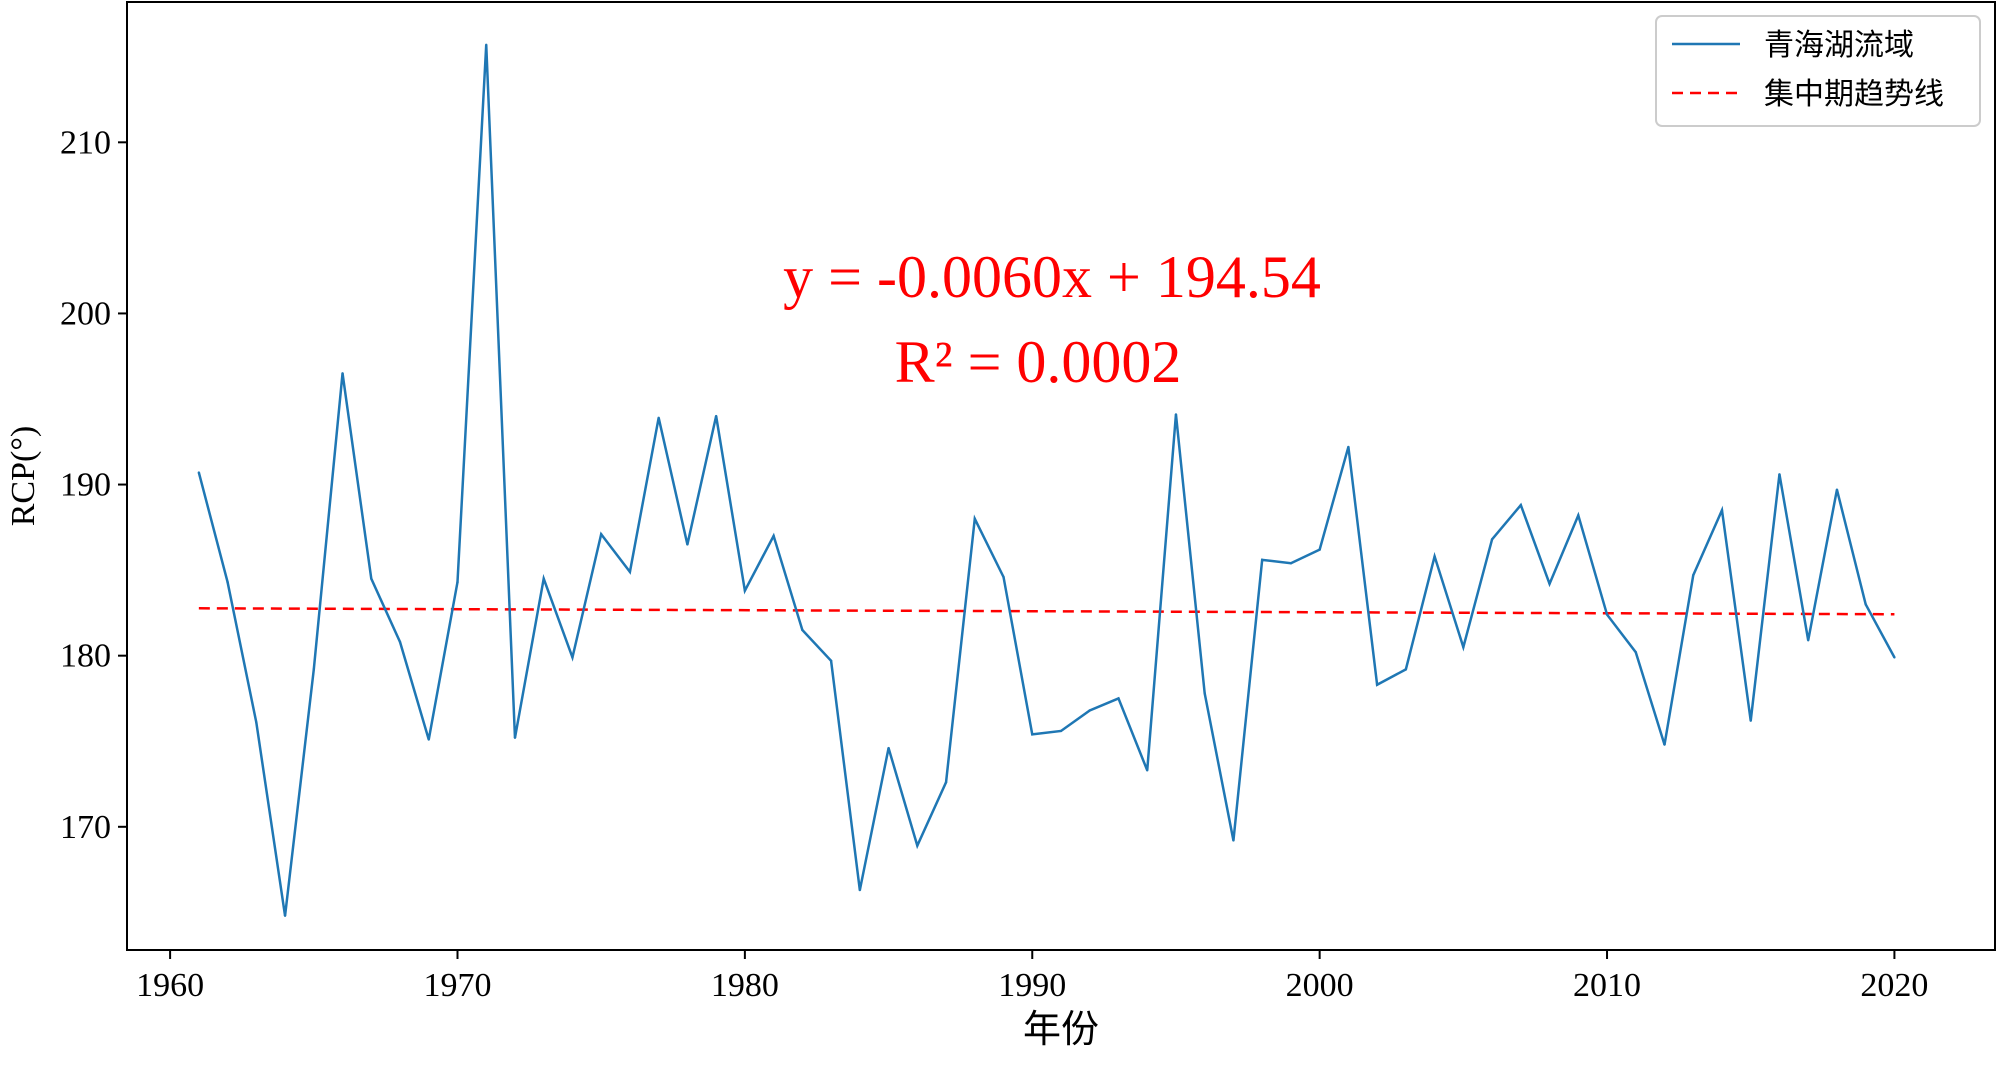 Image resolution: width=2000 pixels, height=1065 pixels. What do you see at coordinates (457, 985) in the screenshot?
I see `x-tick-label: 1970` at bounding box center [457, 985].